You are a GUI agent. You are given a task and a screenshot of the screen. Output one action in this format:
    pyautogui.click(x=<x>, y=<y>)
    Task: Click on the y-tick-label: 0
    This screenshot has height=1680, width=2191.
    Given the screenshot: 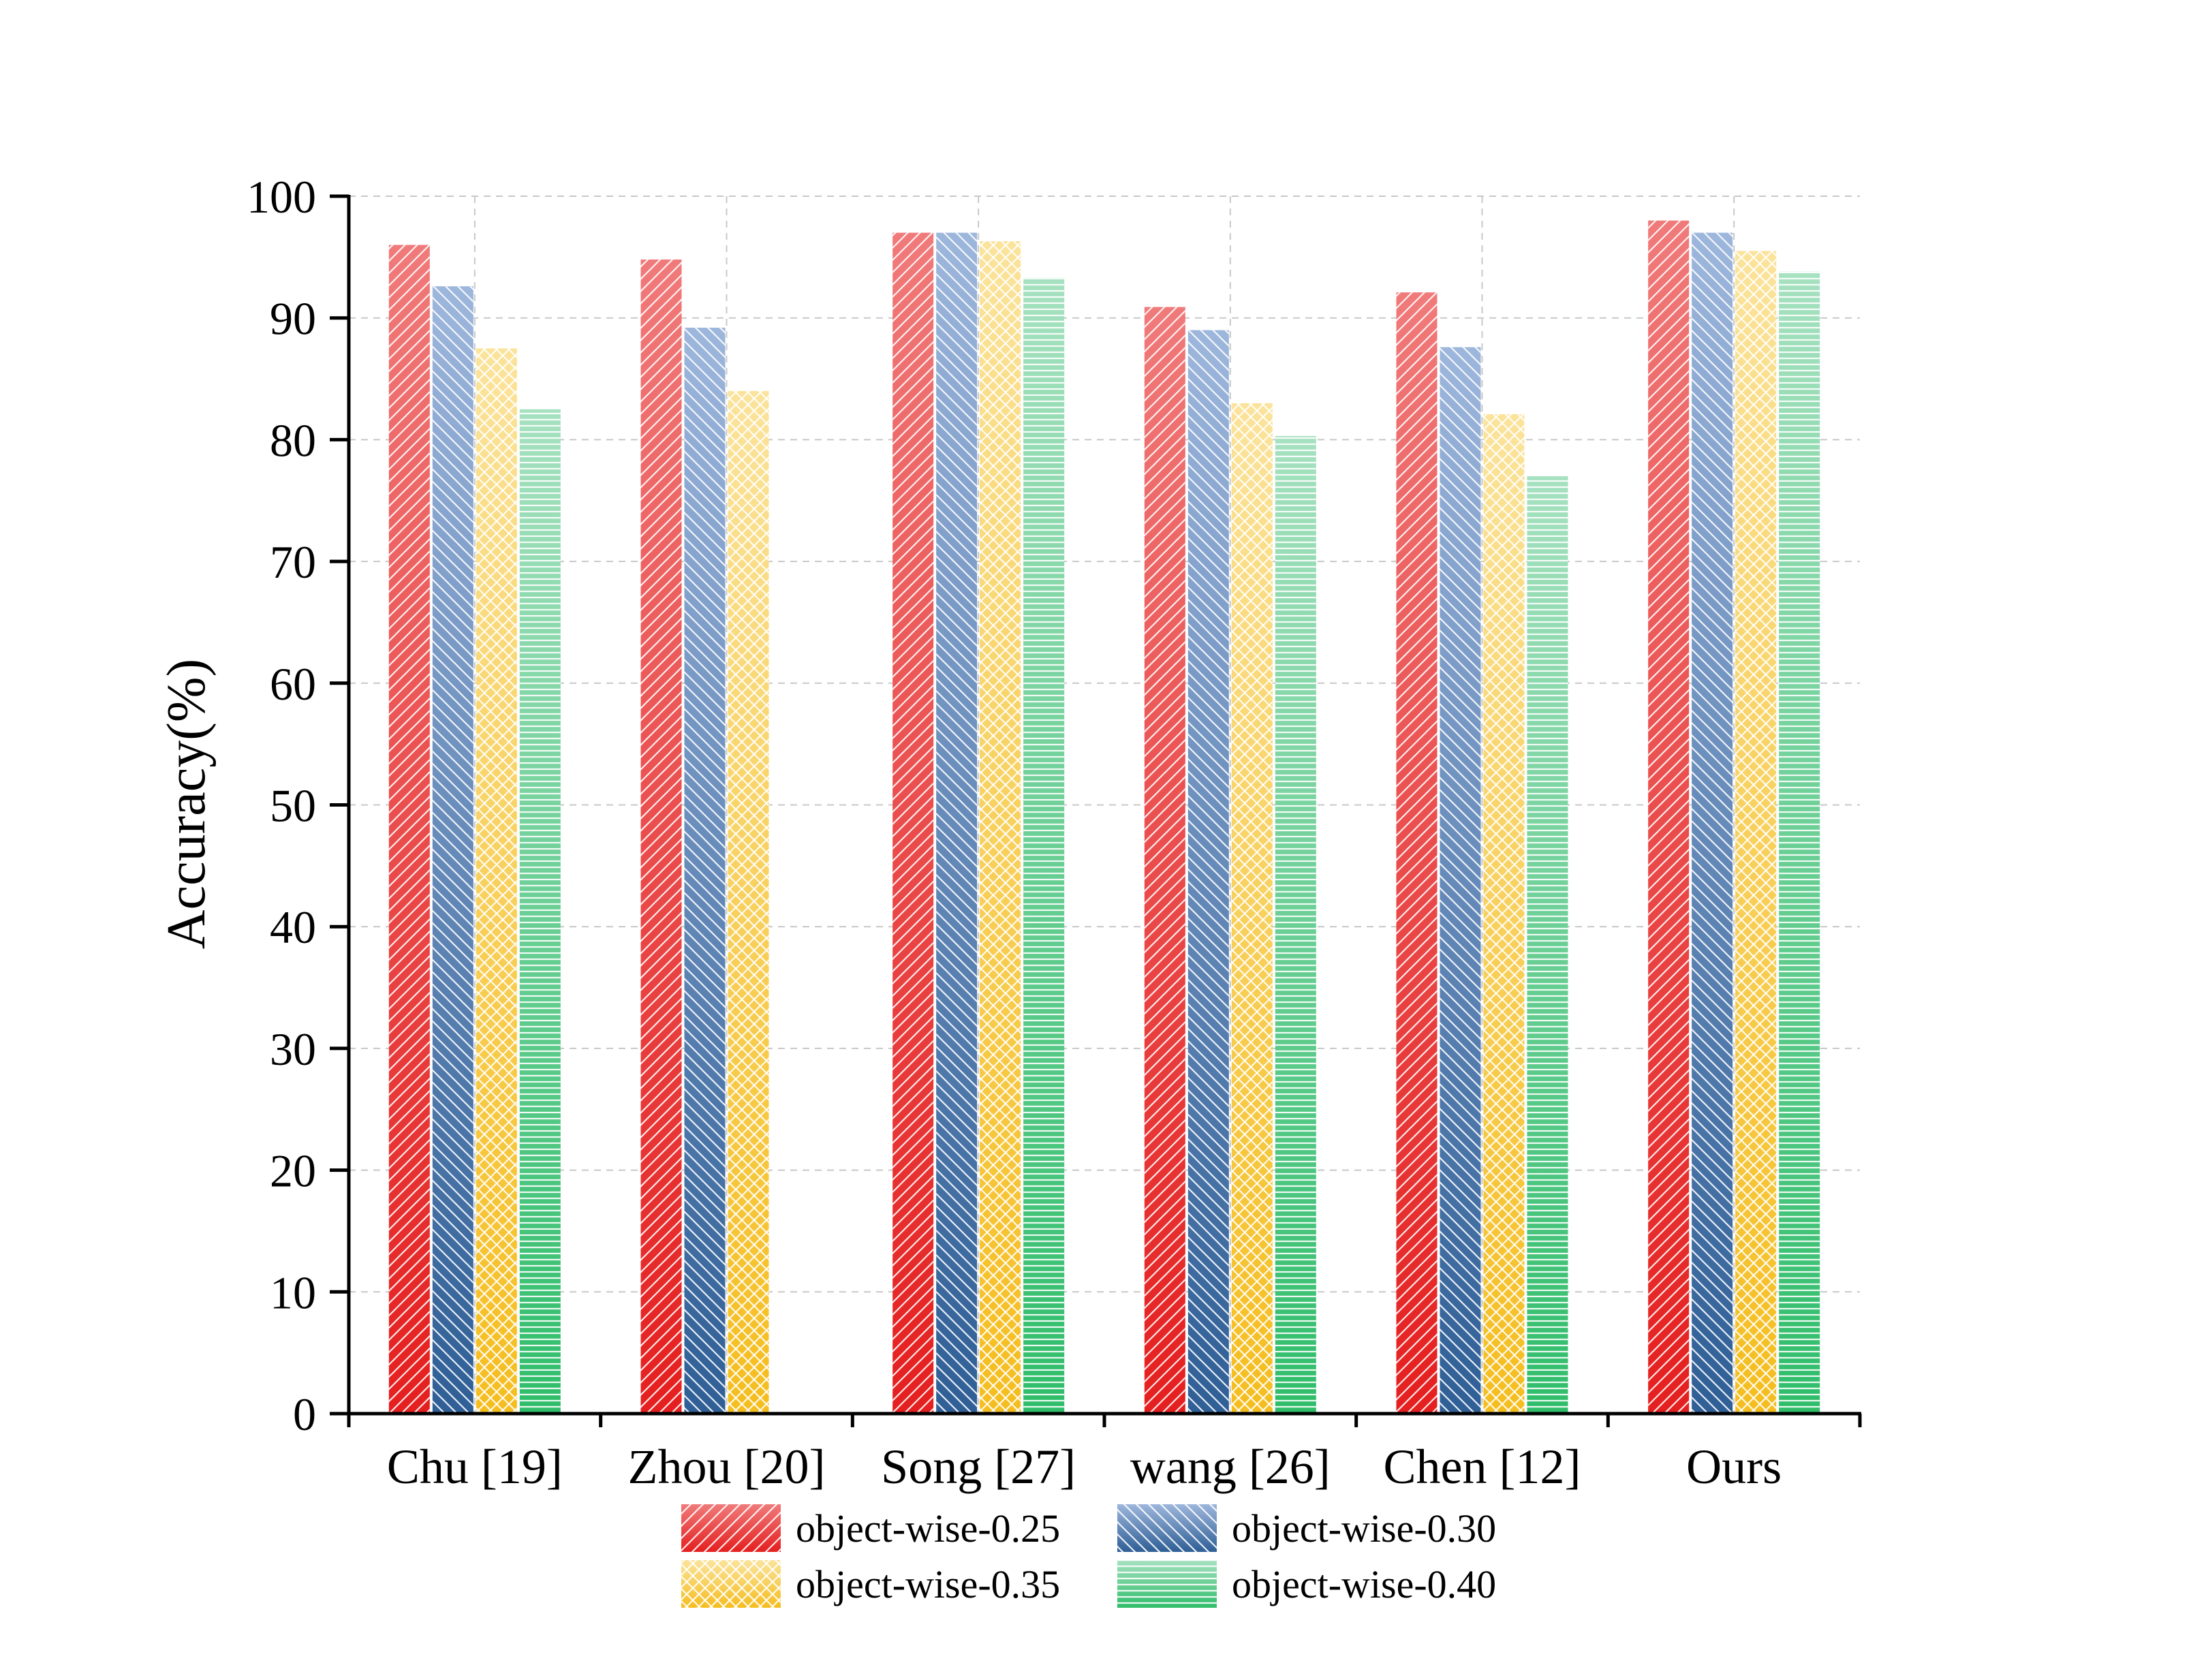 What is the action you would take?
    pyautogui.click(x=304, y=1414)
    